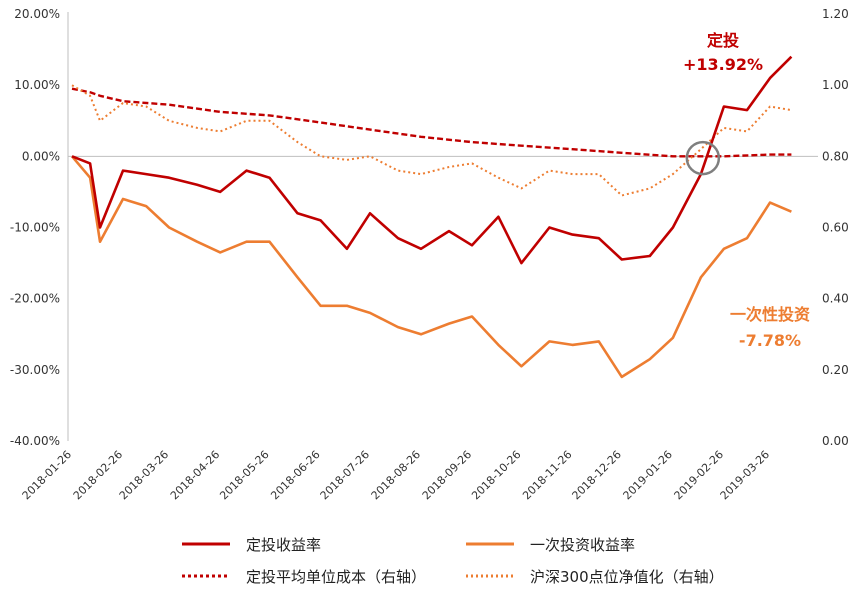 This screenshot has height=602, width=860. What do you see at coordinates (345, 475) in the screenshot?
I see `x-tick-label: 2018-07-26` at bounding box center [345, 475].